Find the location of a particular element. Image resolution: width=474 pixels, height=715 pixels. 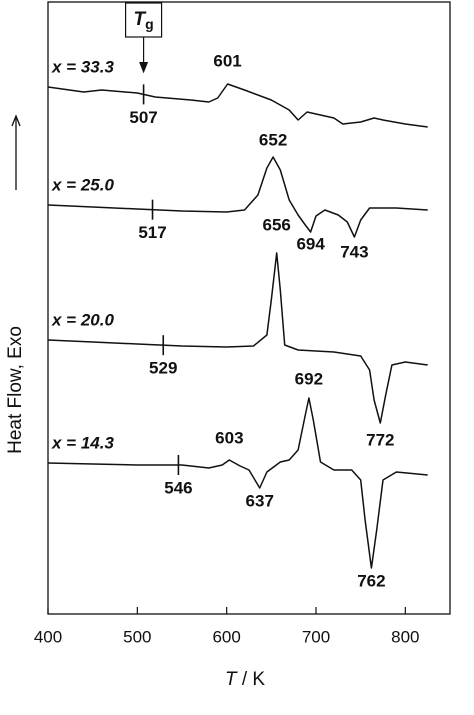

tg-label: 507 is located at coordinates (143, 117).